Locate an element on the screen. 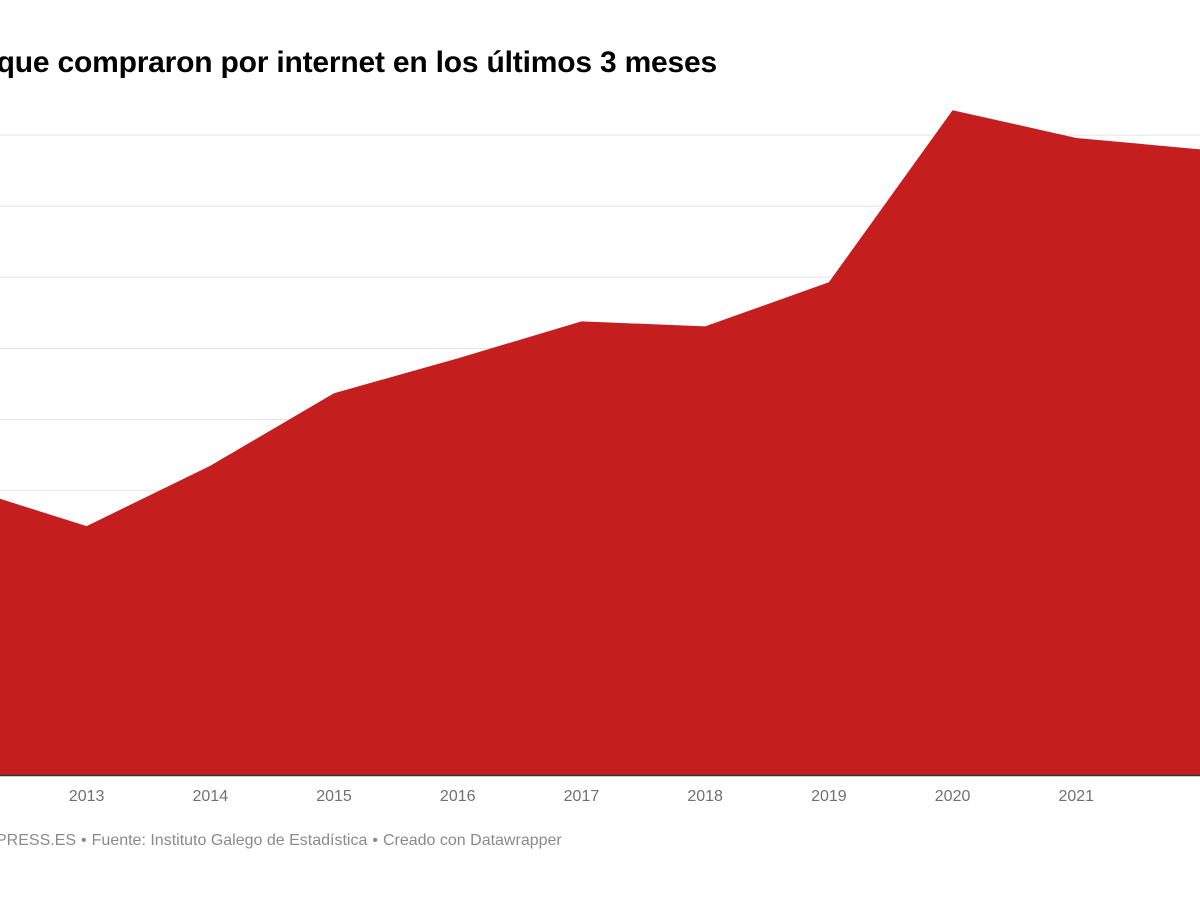 This screenshot has width=1200, height=900. x-tick-label-2017: 2017 is located at coordinates (582, 796).